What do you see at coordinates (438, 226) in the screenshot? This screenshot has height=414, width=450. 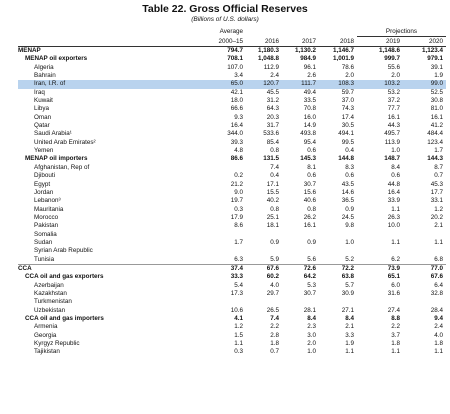 I see `cell-value: 2.1` at bounding box center [438, 226].